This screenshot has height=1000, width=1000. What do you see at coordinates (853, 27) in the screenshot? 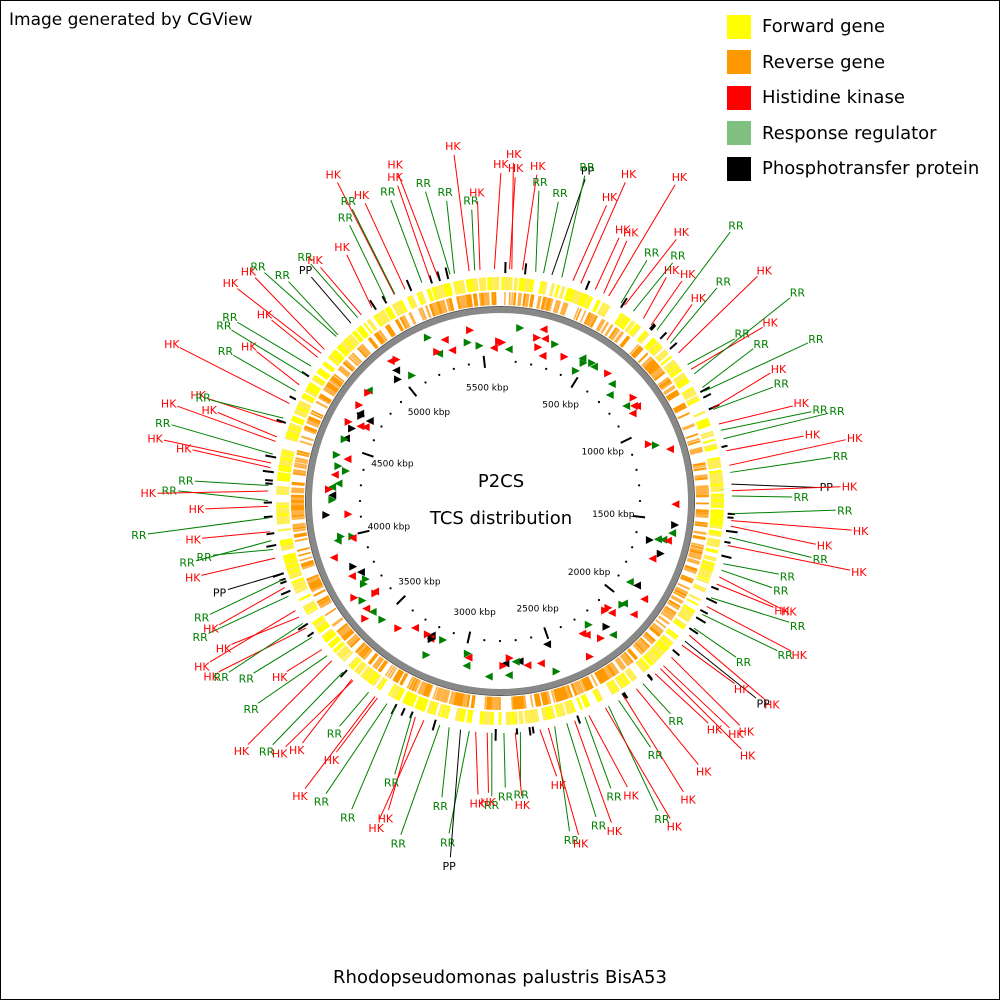
I see `legend-item-forward-gene: Forward gene` at bounding box center [853, 27].